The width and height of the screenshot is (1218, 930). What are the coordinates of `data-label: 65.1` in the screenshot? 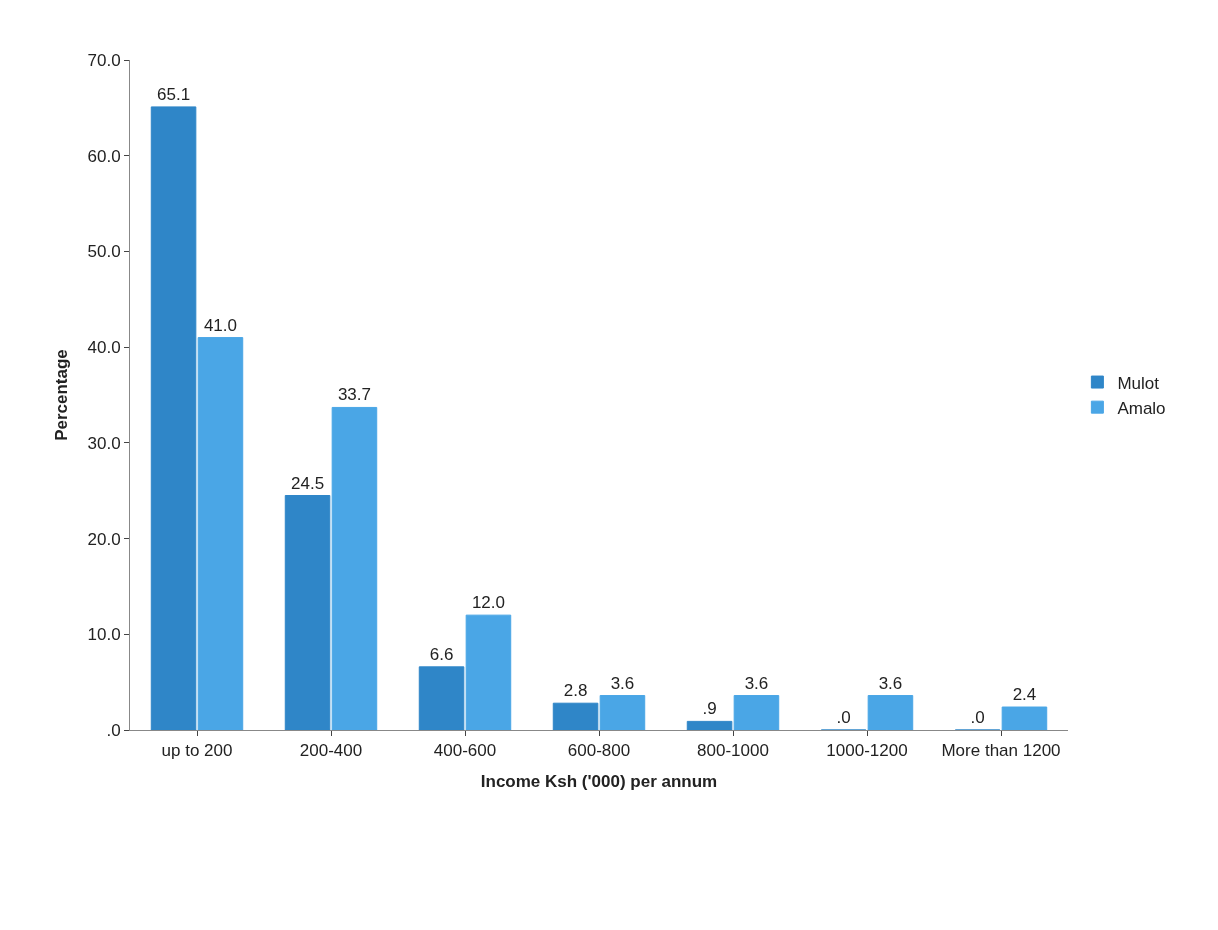 It's located at (174, 94).